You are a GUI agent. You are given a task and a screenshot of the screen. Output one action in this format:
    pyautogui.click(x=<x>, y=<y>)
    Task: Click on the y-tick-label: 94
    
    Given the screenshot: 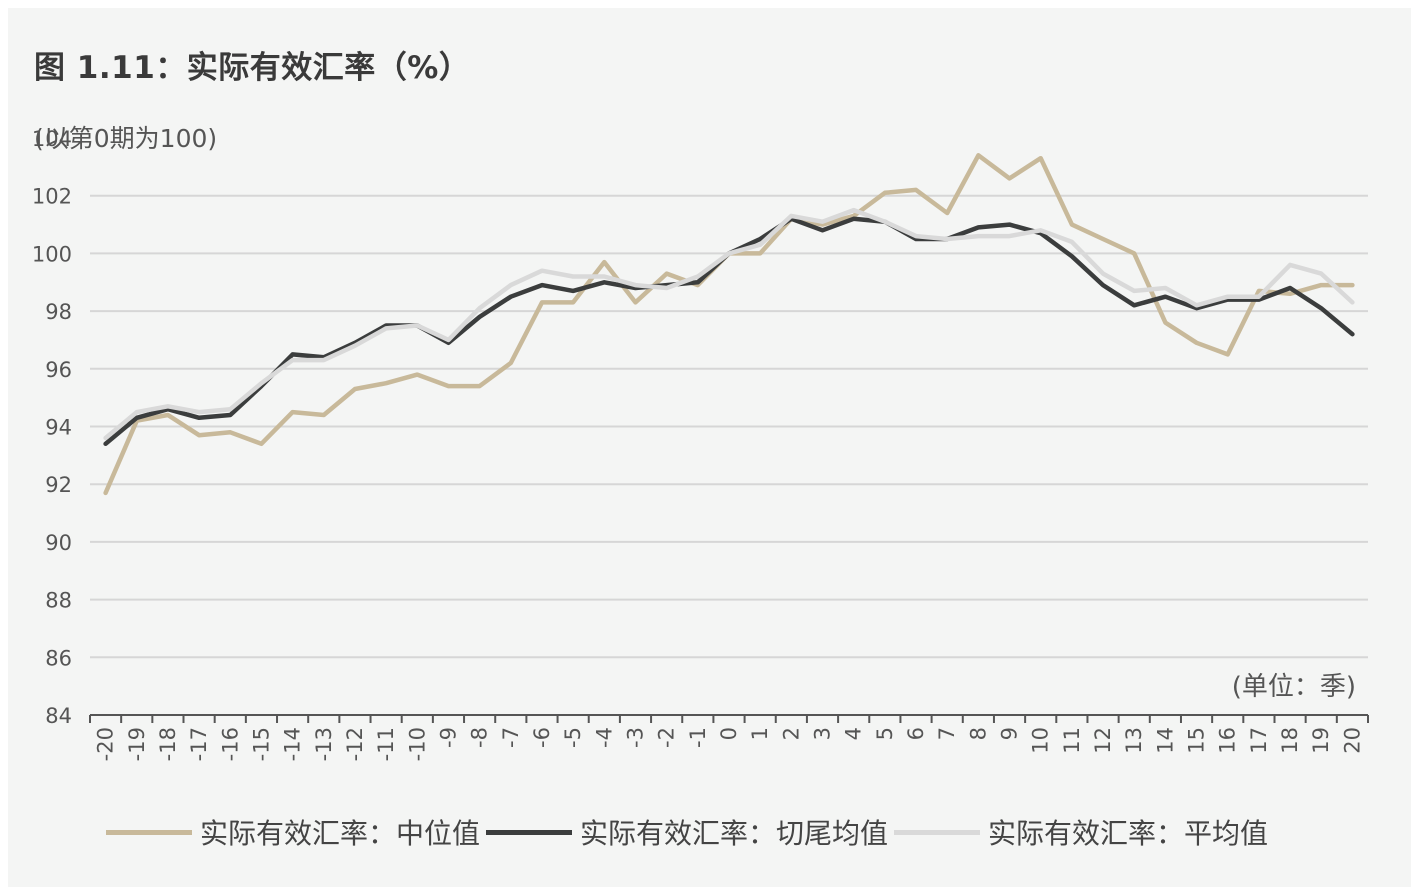 What is the action you would take?
    pyautogui.click(x=58, y=428)
    